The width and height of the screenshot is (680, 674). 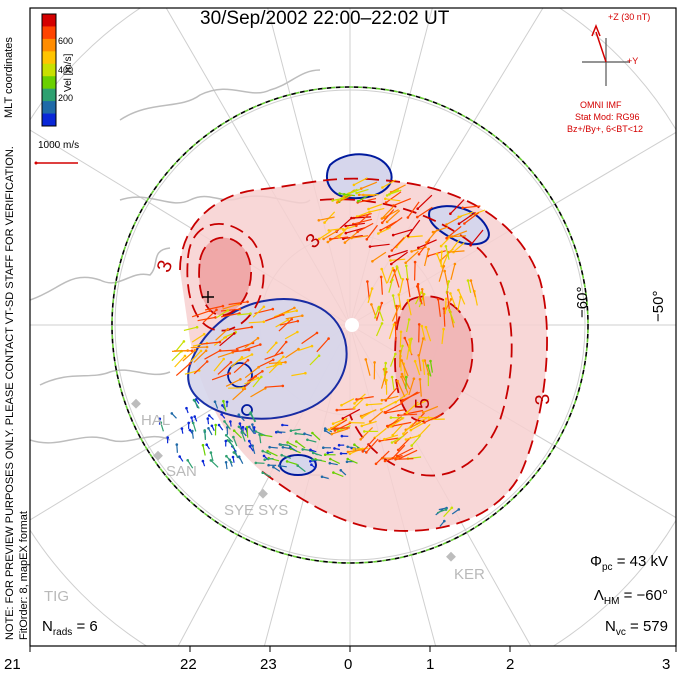 I want to click on mlt-tick-1: 1, so click(x=430, y=664).